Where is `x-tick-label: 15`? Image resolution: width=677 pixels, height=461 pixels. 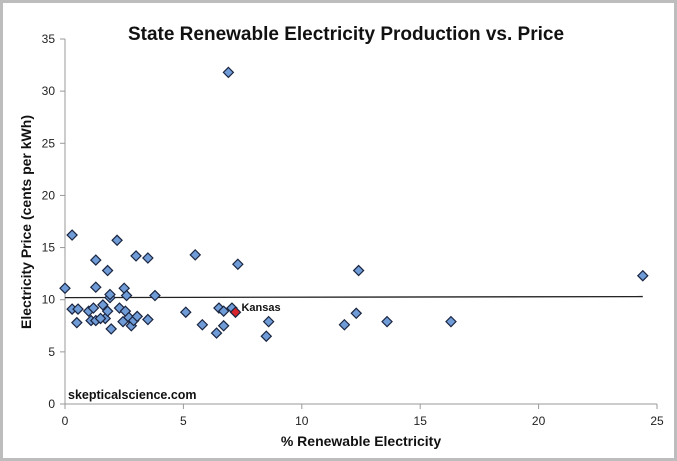
x-tick-label: 15 is located at coordinates (421, 421).